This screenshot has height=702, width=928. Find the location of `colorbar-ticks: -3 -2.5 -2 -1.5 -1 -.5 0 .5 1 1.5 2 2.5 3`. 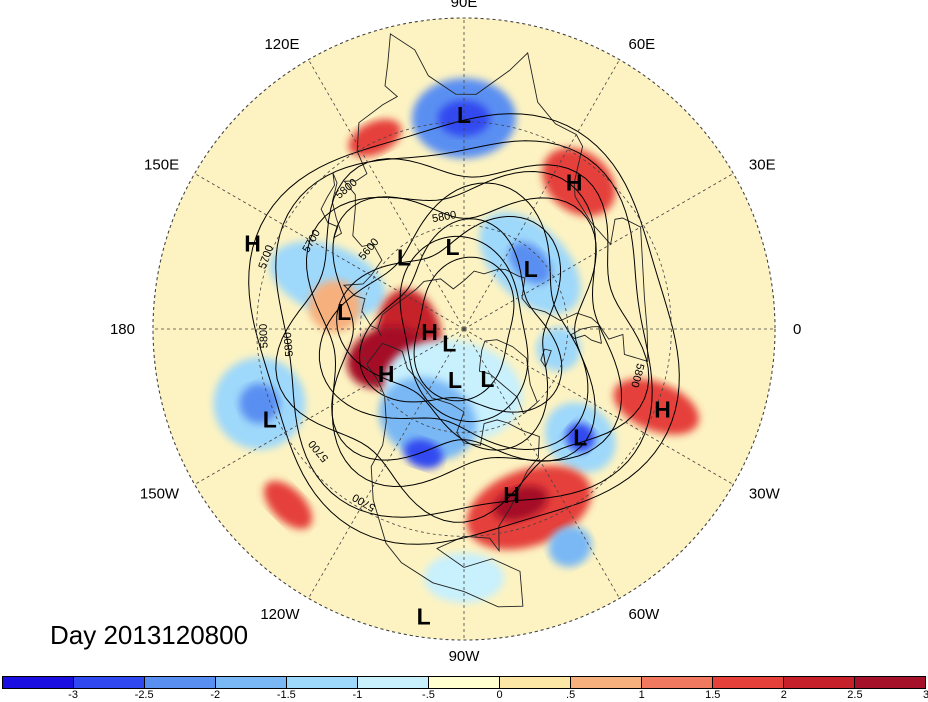

colorbar-ticks: -3 -2.5 -2 -1.5 -1 -.5 0 .5 1 1.5 2 2.5 3 is located at coordinates (465, 695).